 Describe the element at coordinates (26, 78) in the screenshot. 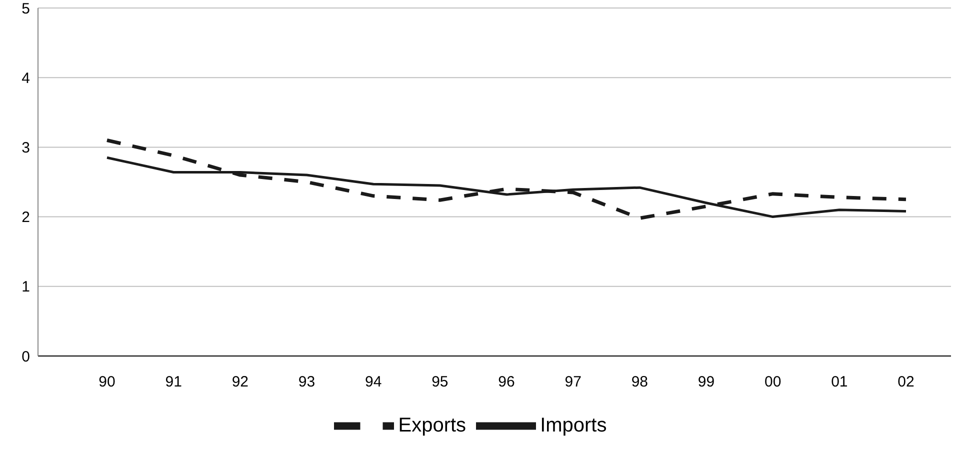

I see `y-tick-label: 4` at that location.